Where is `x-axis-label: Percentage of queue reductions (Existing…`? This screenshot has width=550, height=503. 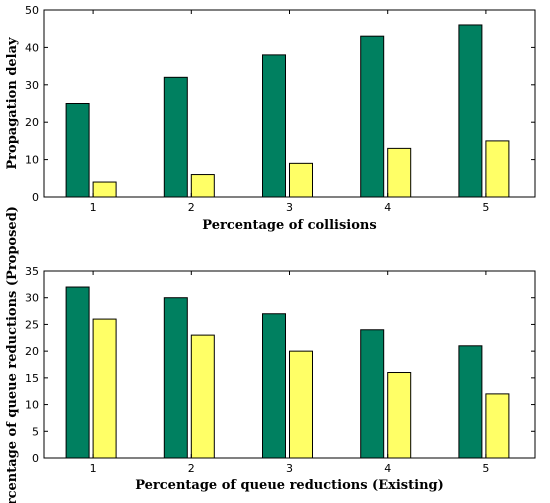 x-axis-label: Percentage of queue reductions (Existing… is located at coordinates (289, 485).